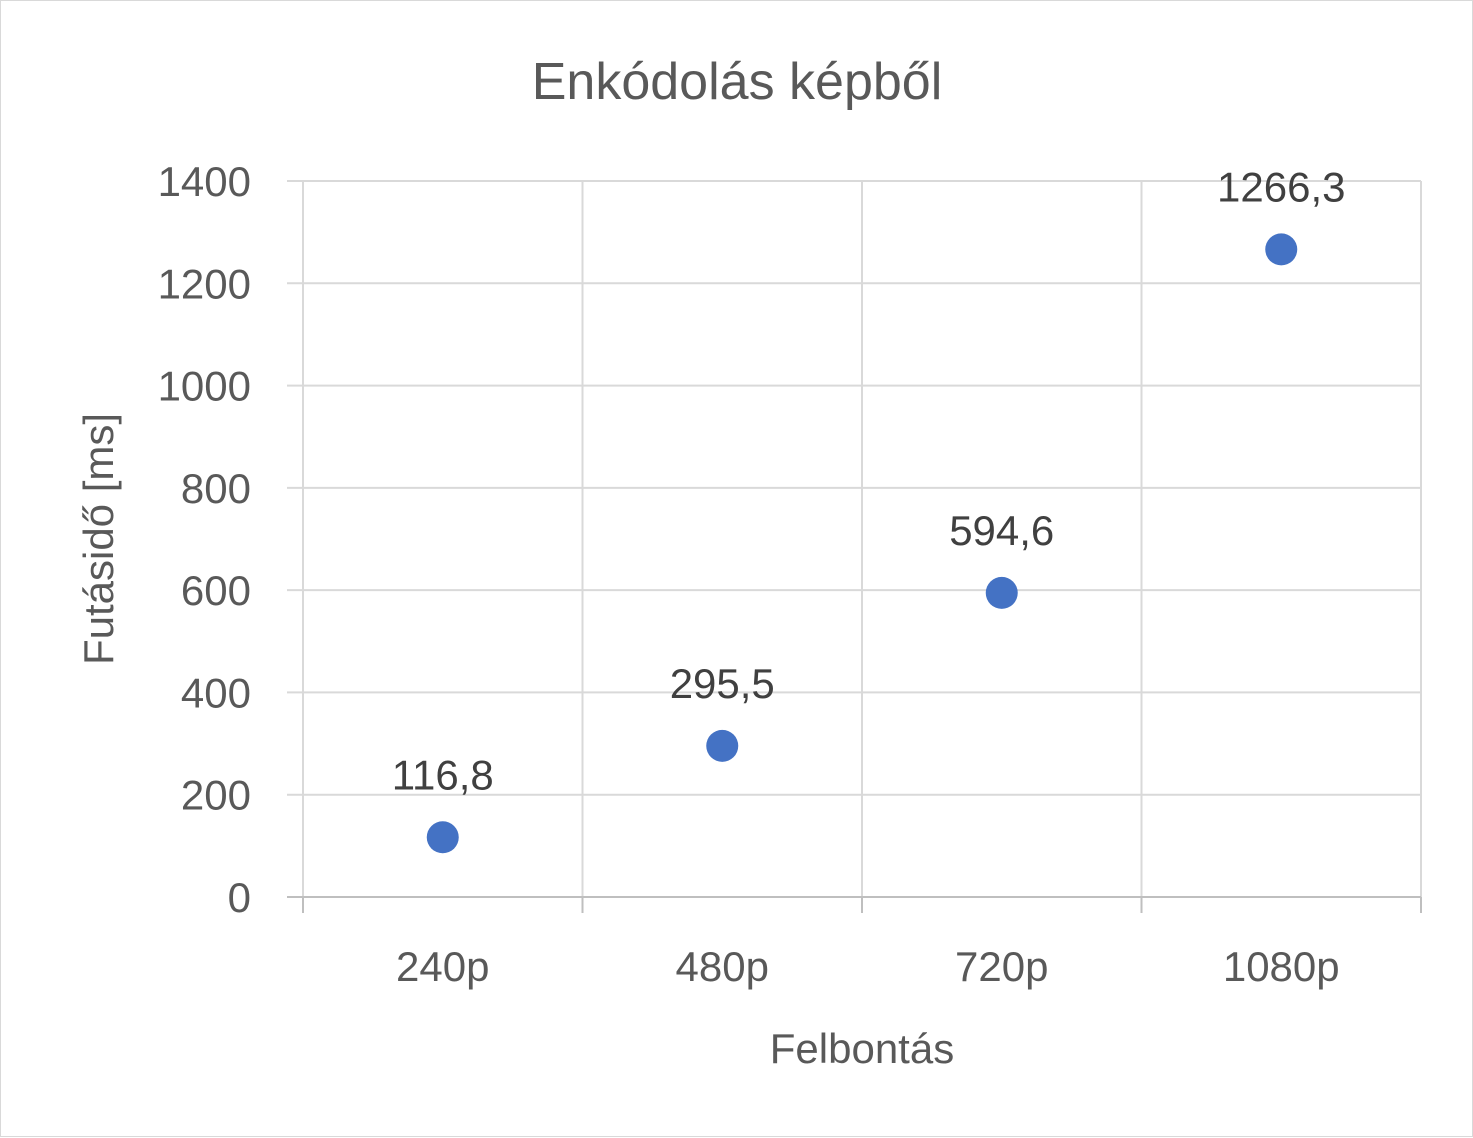 The width and height of the screenshot is (1473, 1138). I want to click on y-tick-label: 1000, so click(204, 386).